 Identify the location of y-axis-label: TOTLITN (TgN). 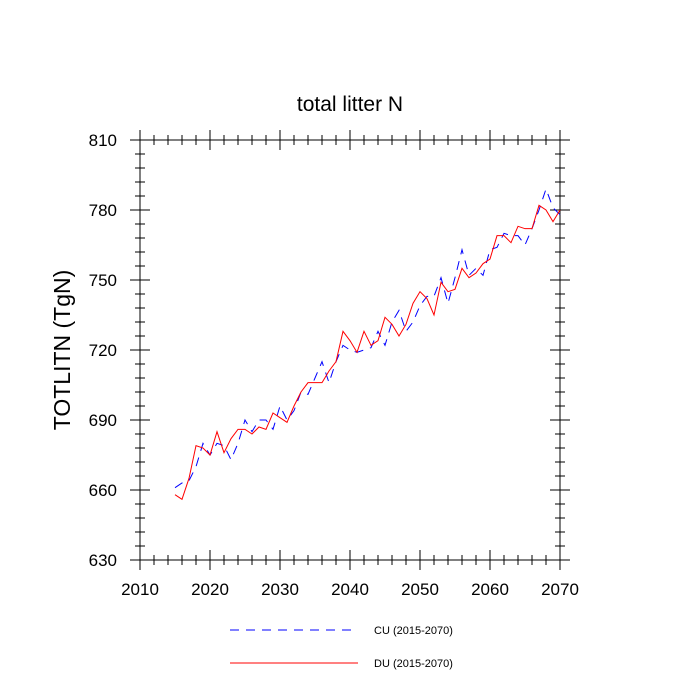
(62, 350).